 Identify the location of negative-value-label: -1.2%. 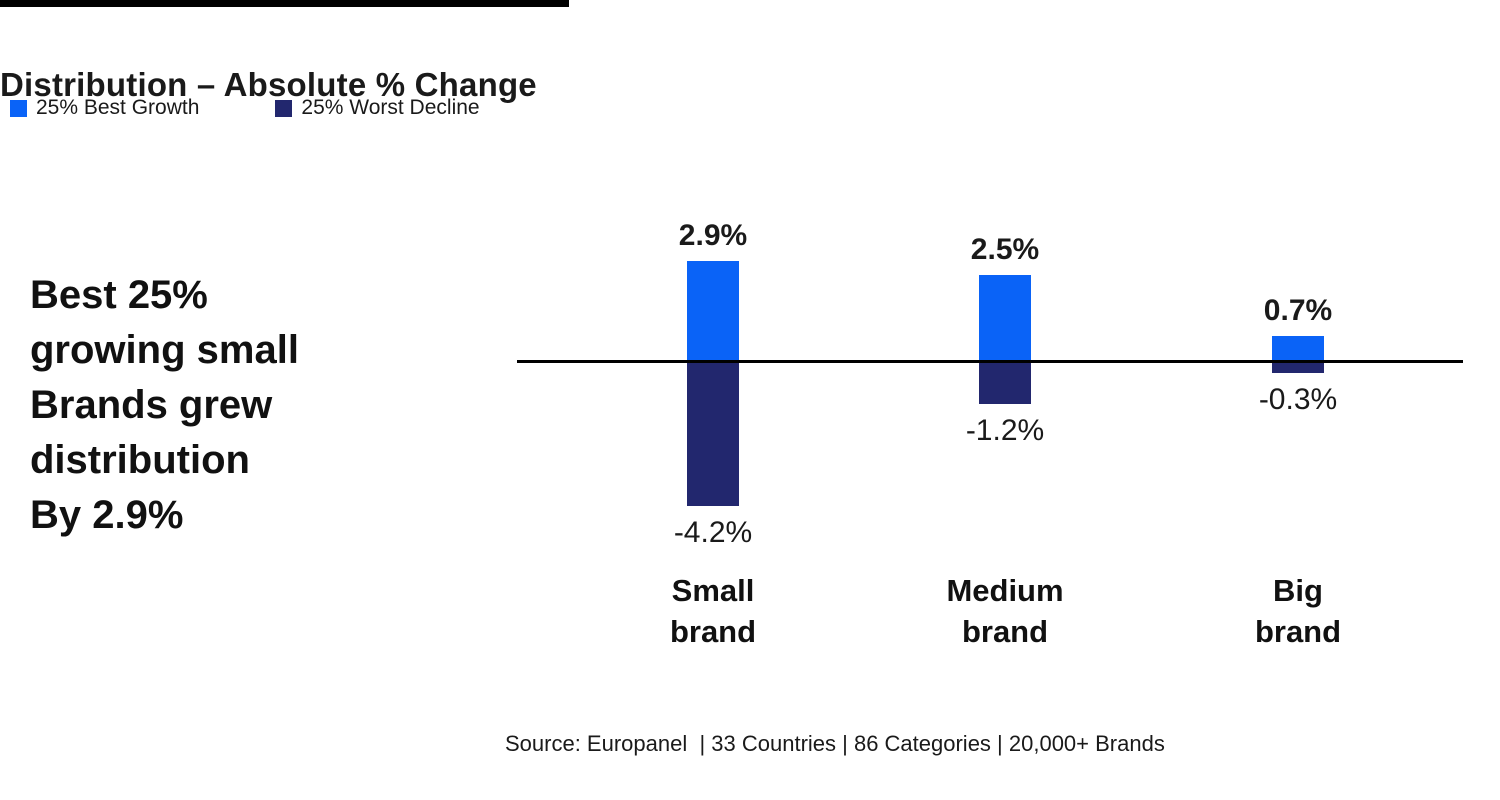
(1005, 430).